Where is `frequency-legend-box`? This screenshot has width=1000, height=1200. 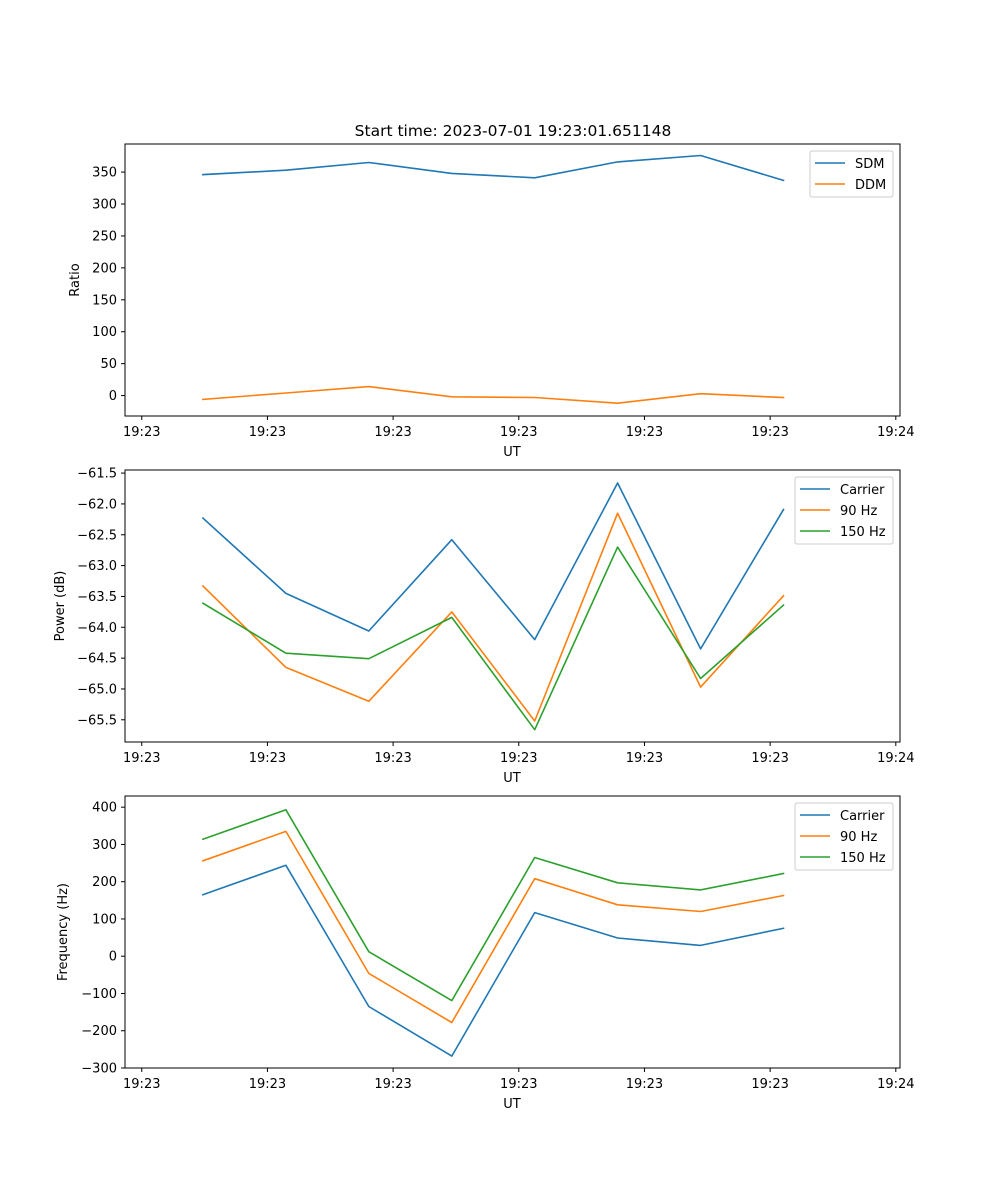
frequency-legend-box is located at coordinates (844, 836).